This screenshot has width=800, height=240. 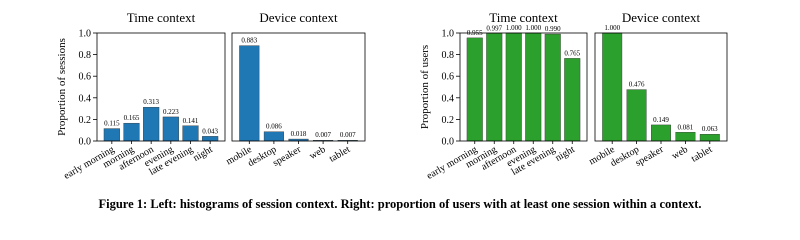 What do you see at coordinates (210, 131) in the screenshot?
I see `value-label: 0.043` at bounding box center [210, 131].